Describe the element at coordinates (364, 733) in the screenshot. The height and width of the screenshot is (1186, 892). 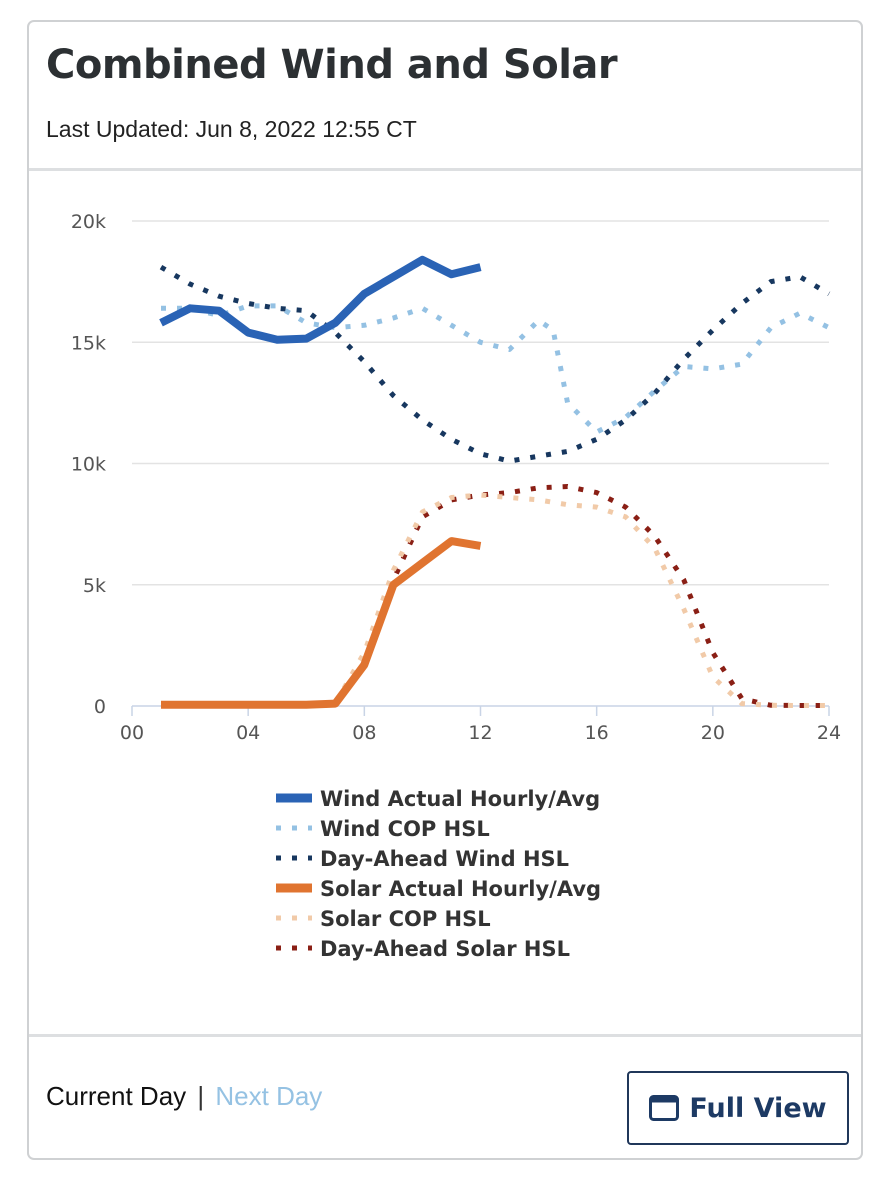
I see `x-tick-label: 08` at that location.